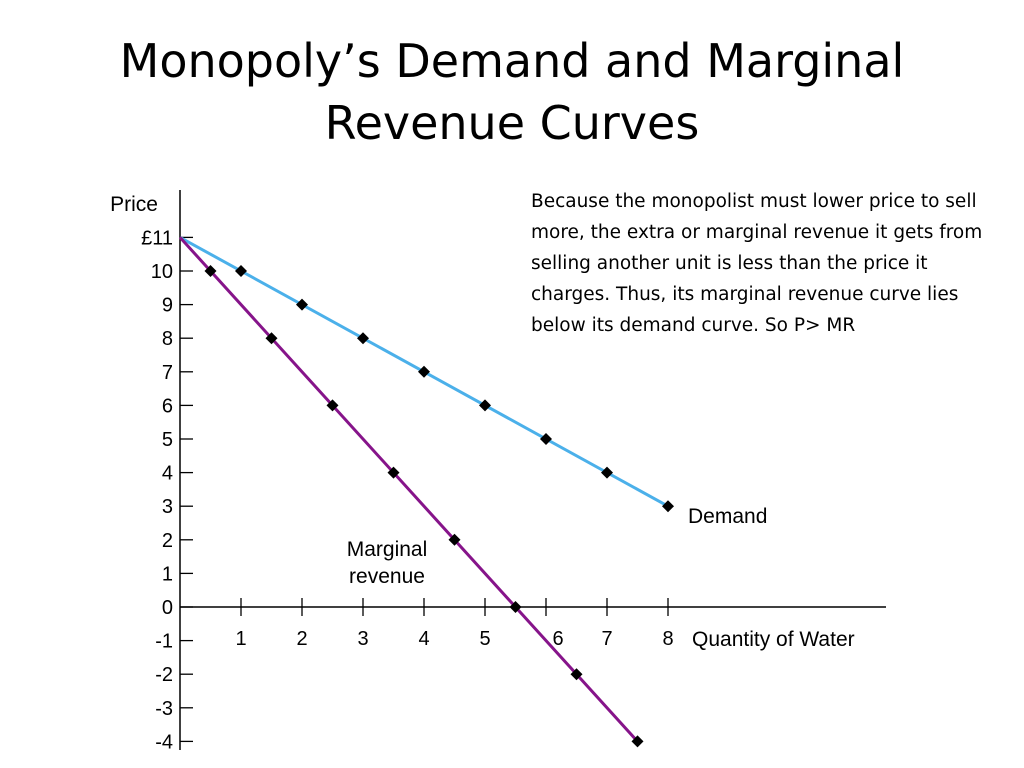 The width and height of the screenshot is (1024, 768). Describe the element at coordinates (240, 639) in the screenshot. I see `x-tick-label: 1` at that location.